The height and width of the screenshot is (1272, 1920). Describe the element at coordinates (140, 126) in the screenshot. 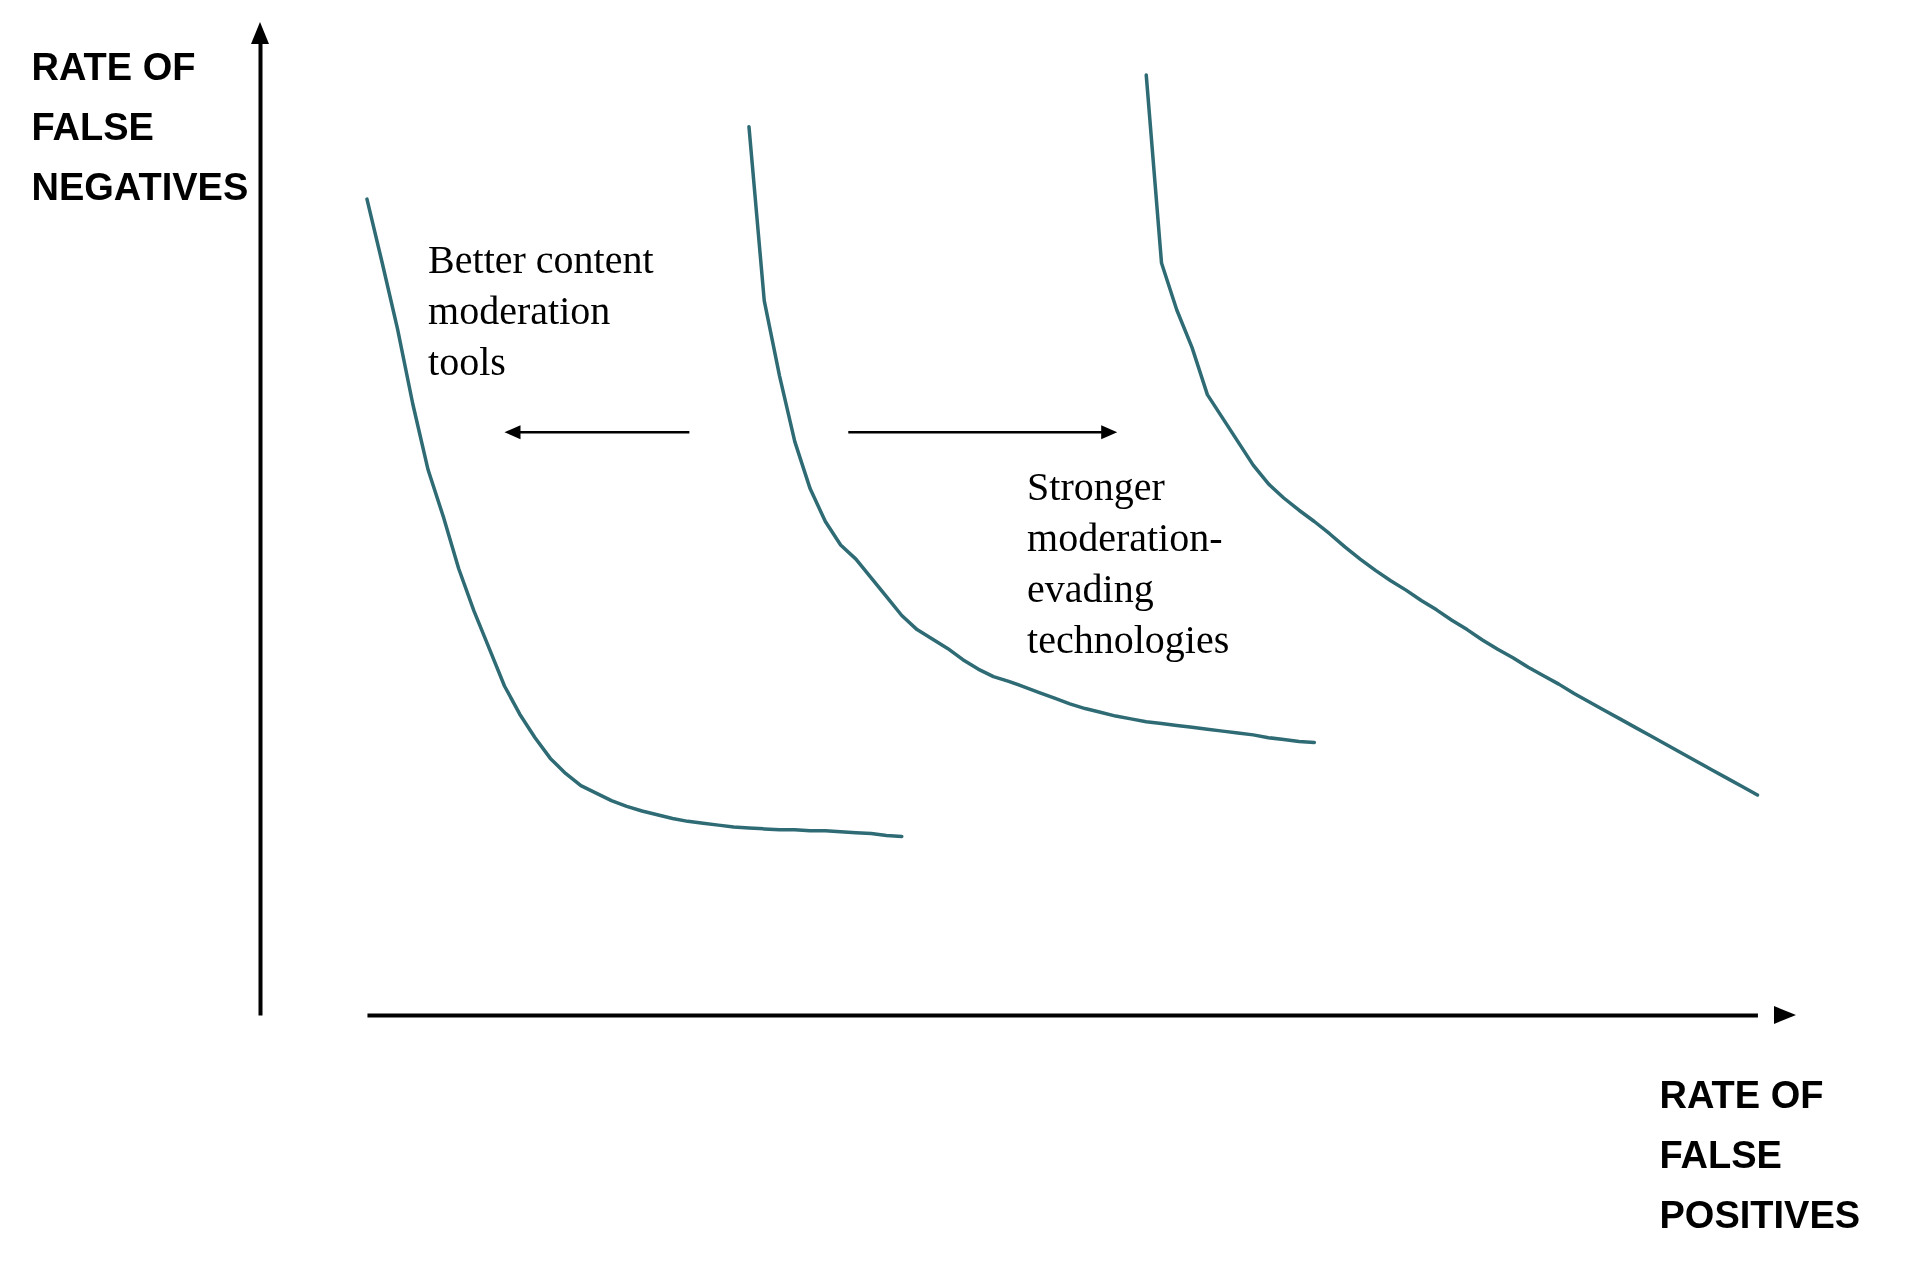

I see `y-axis-title: RATE OF FALSE NEGATIVES` at that location.